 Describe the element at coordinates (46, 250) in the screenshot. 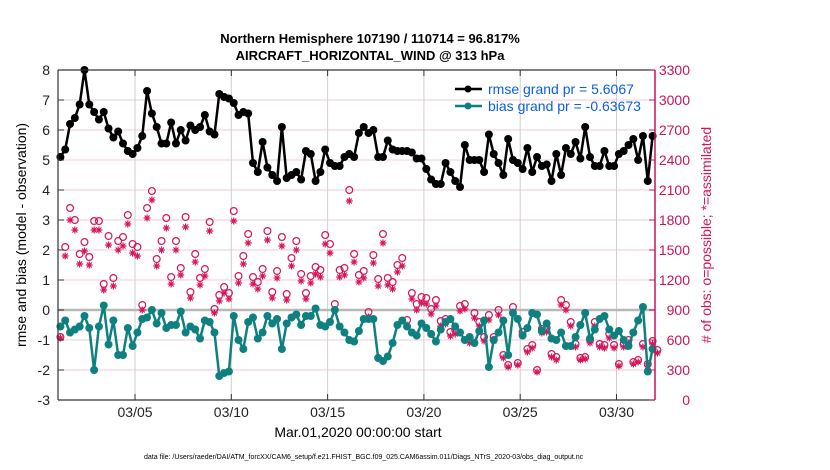

I see `y-tick-label: 2` at that location.